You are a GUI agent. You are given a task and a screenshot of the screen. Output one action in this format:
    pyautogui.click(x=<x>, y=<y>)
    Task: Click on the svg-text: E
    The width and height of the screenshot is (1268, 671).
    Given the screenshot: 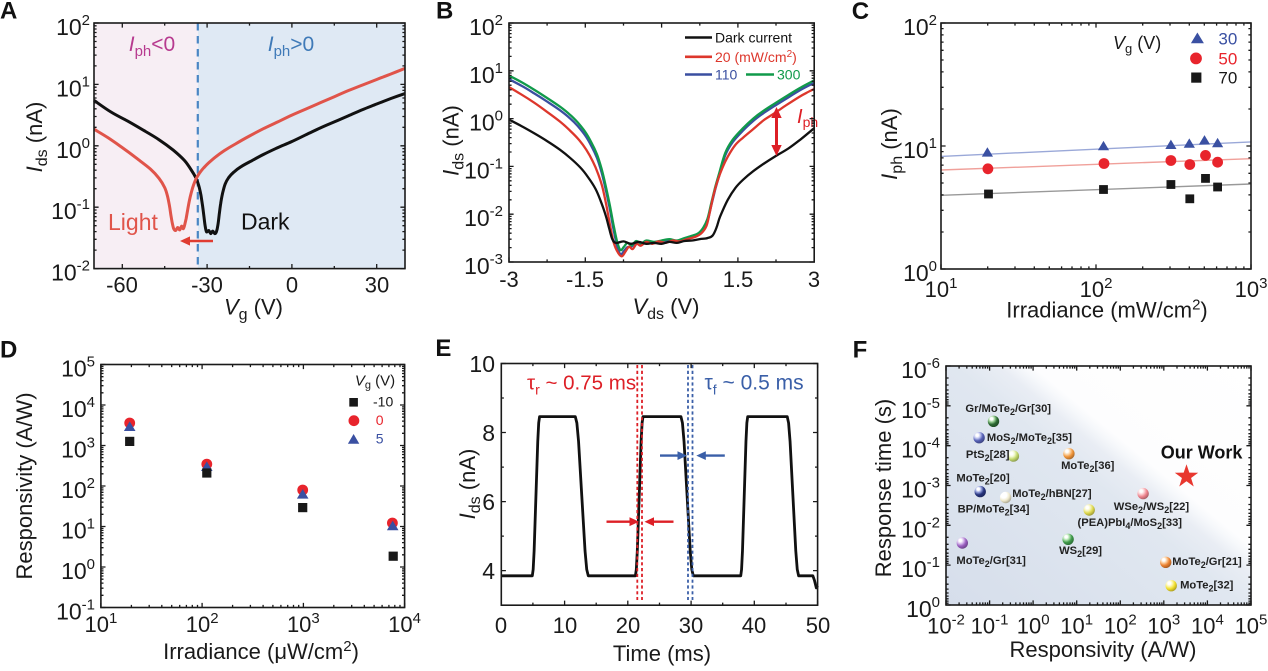 What is the action you would take?
    pyautogui.click(x=443, y=348)
    